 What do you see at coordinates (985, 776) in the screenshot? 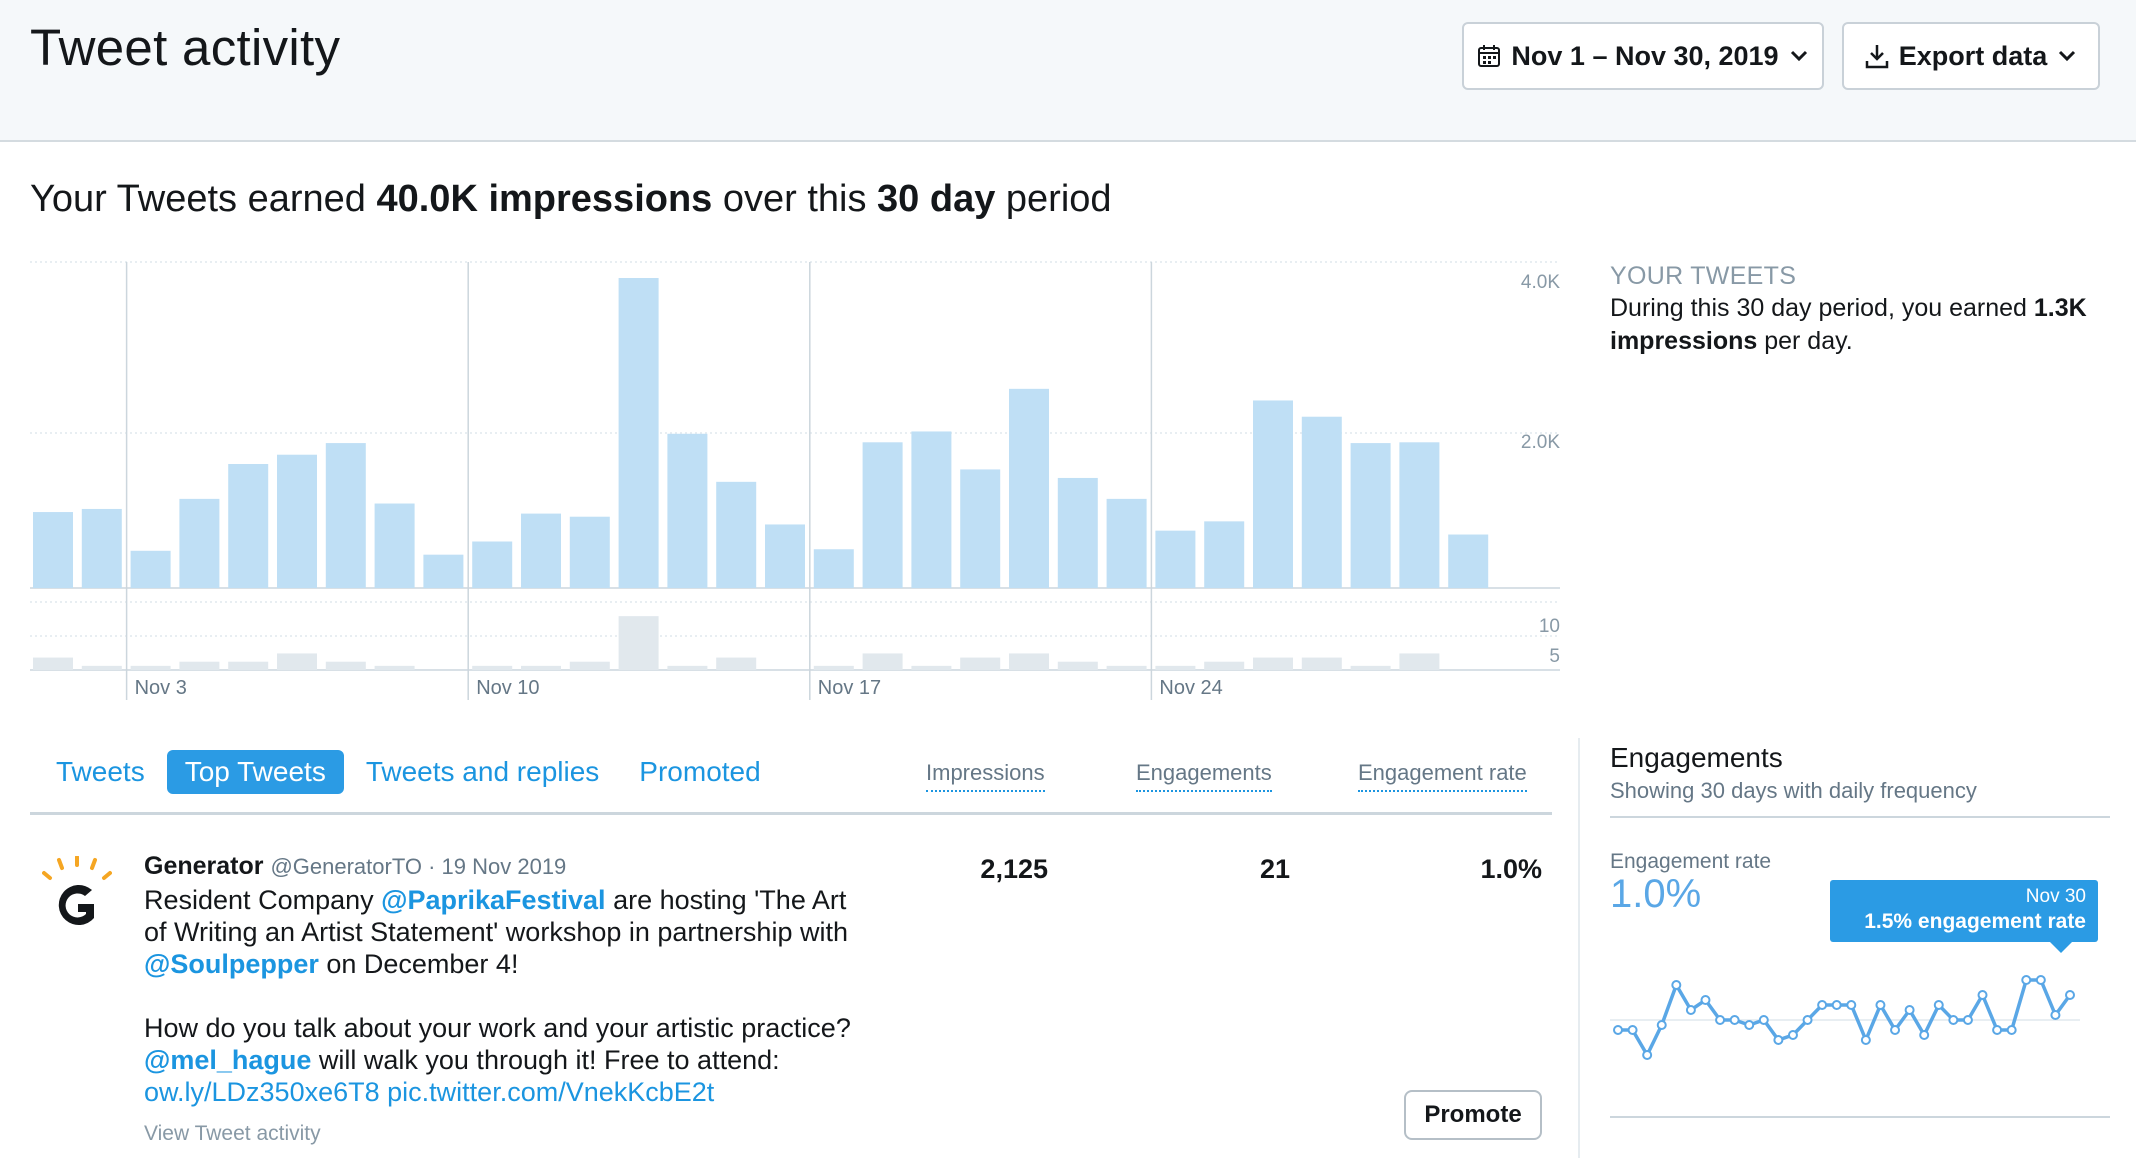
I see `impressions-column-header: Impressions` at bounding box center [985, 776].